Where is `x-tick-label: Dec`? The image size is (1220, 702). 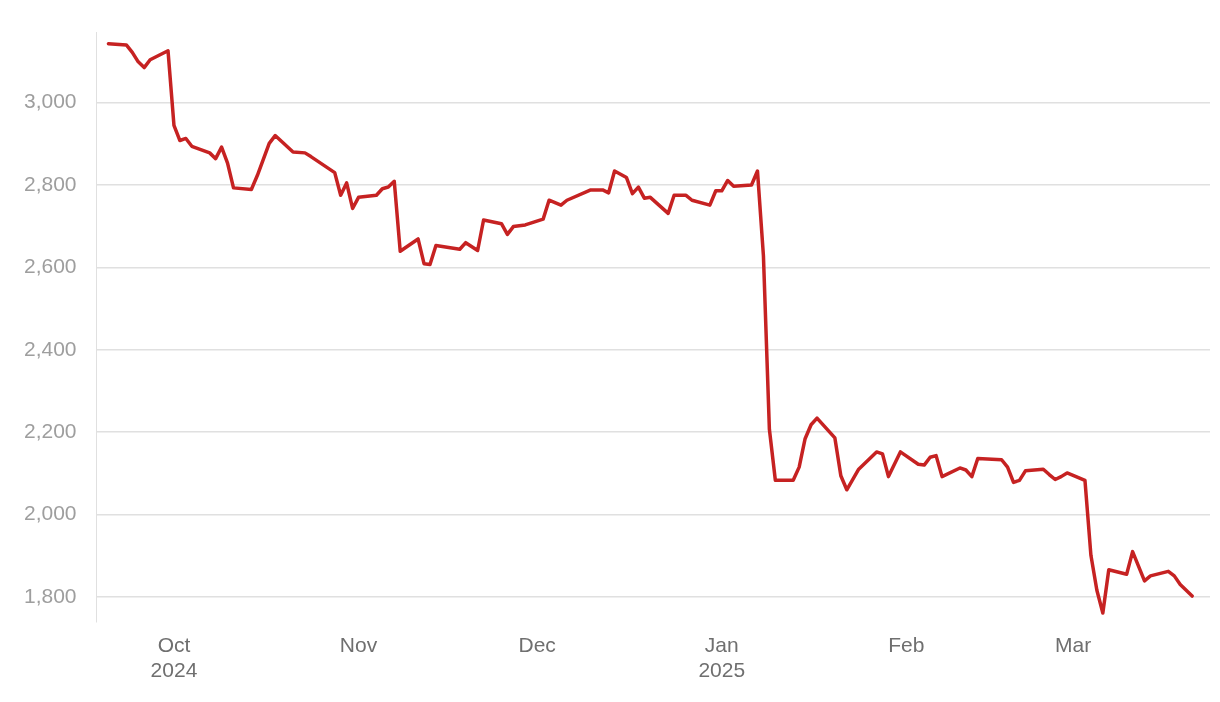 x-tick-label: Dec is located at coordinates (537, 644).